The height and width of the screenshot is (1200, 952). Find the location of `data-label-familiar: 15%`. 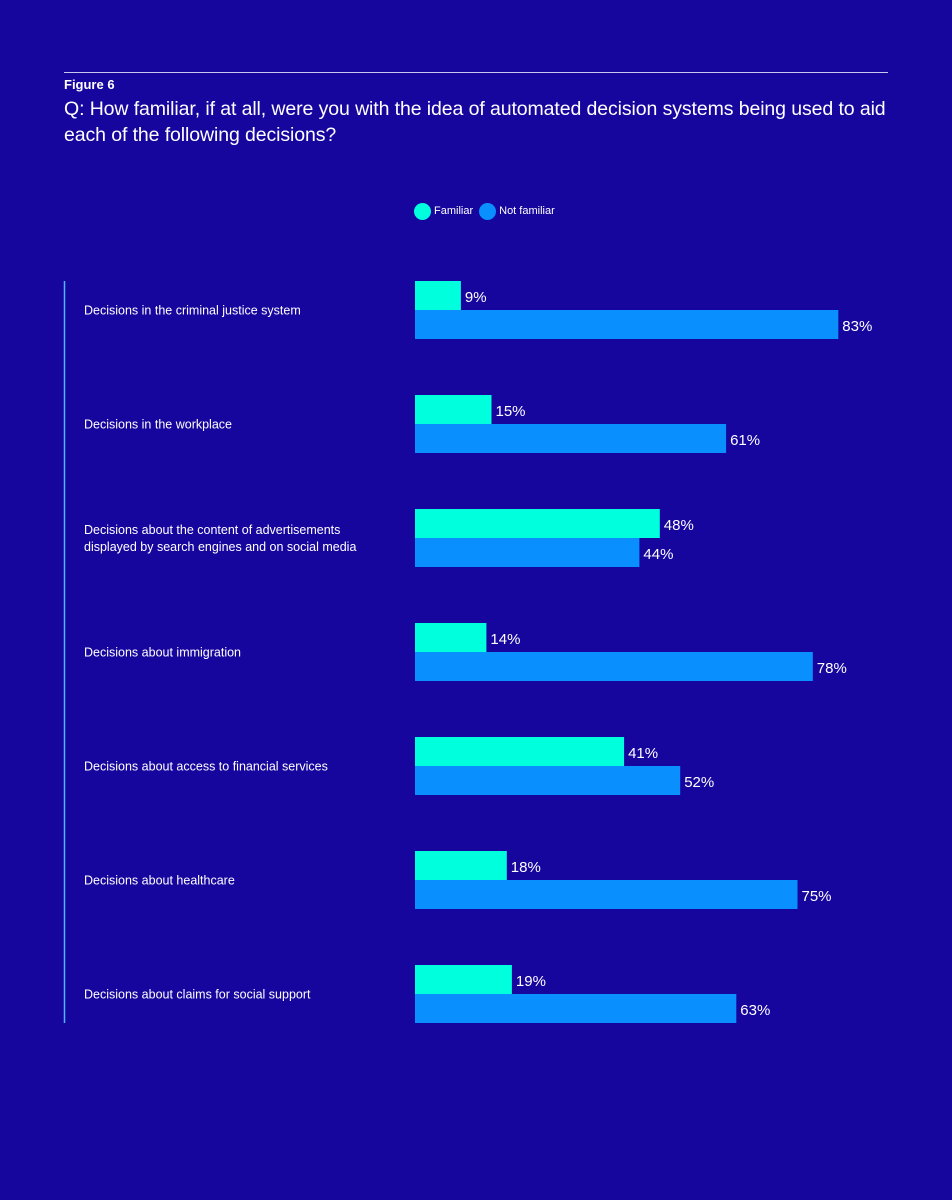

data-label-familiar: 15% is located at coordinates (511, 411).